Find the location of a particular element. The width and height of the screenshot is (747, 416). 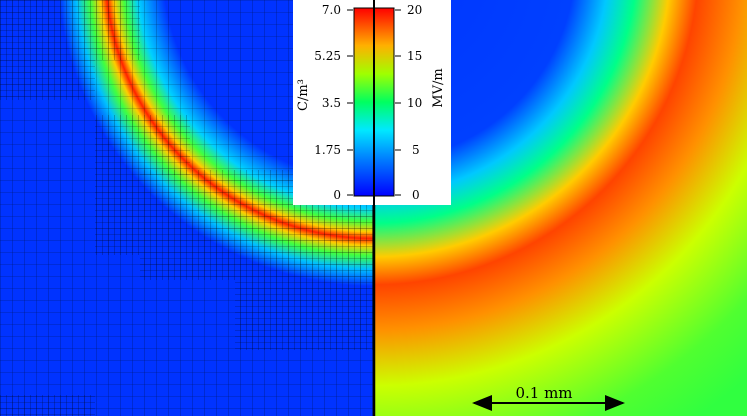

left-tick-1-75: 1.75 is located at coordinates (327, 150).